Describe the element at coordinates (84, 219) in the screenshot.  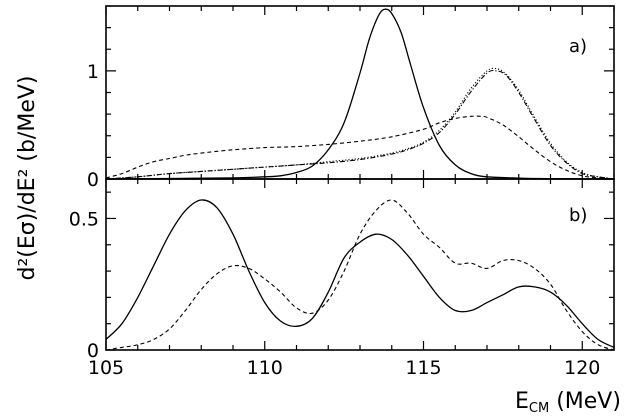
I see `panel-b-y-tick-label: 0.5` at that location.